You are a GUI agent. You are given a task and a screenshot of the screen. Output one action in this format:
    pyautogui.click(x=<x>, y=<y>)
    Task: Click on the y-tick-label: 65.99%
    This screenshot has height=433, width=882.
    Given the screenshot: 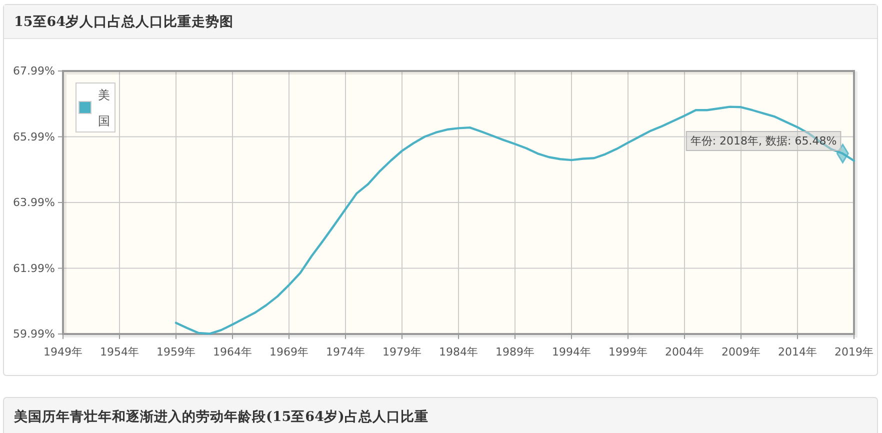 What is the action you would take?
    pyautogui.click(x=34, y=137)
    